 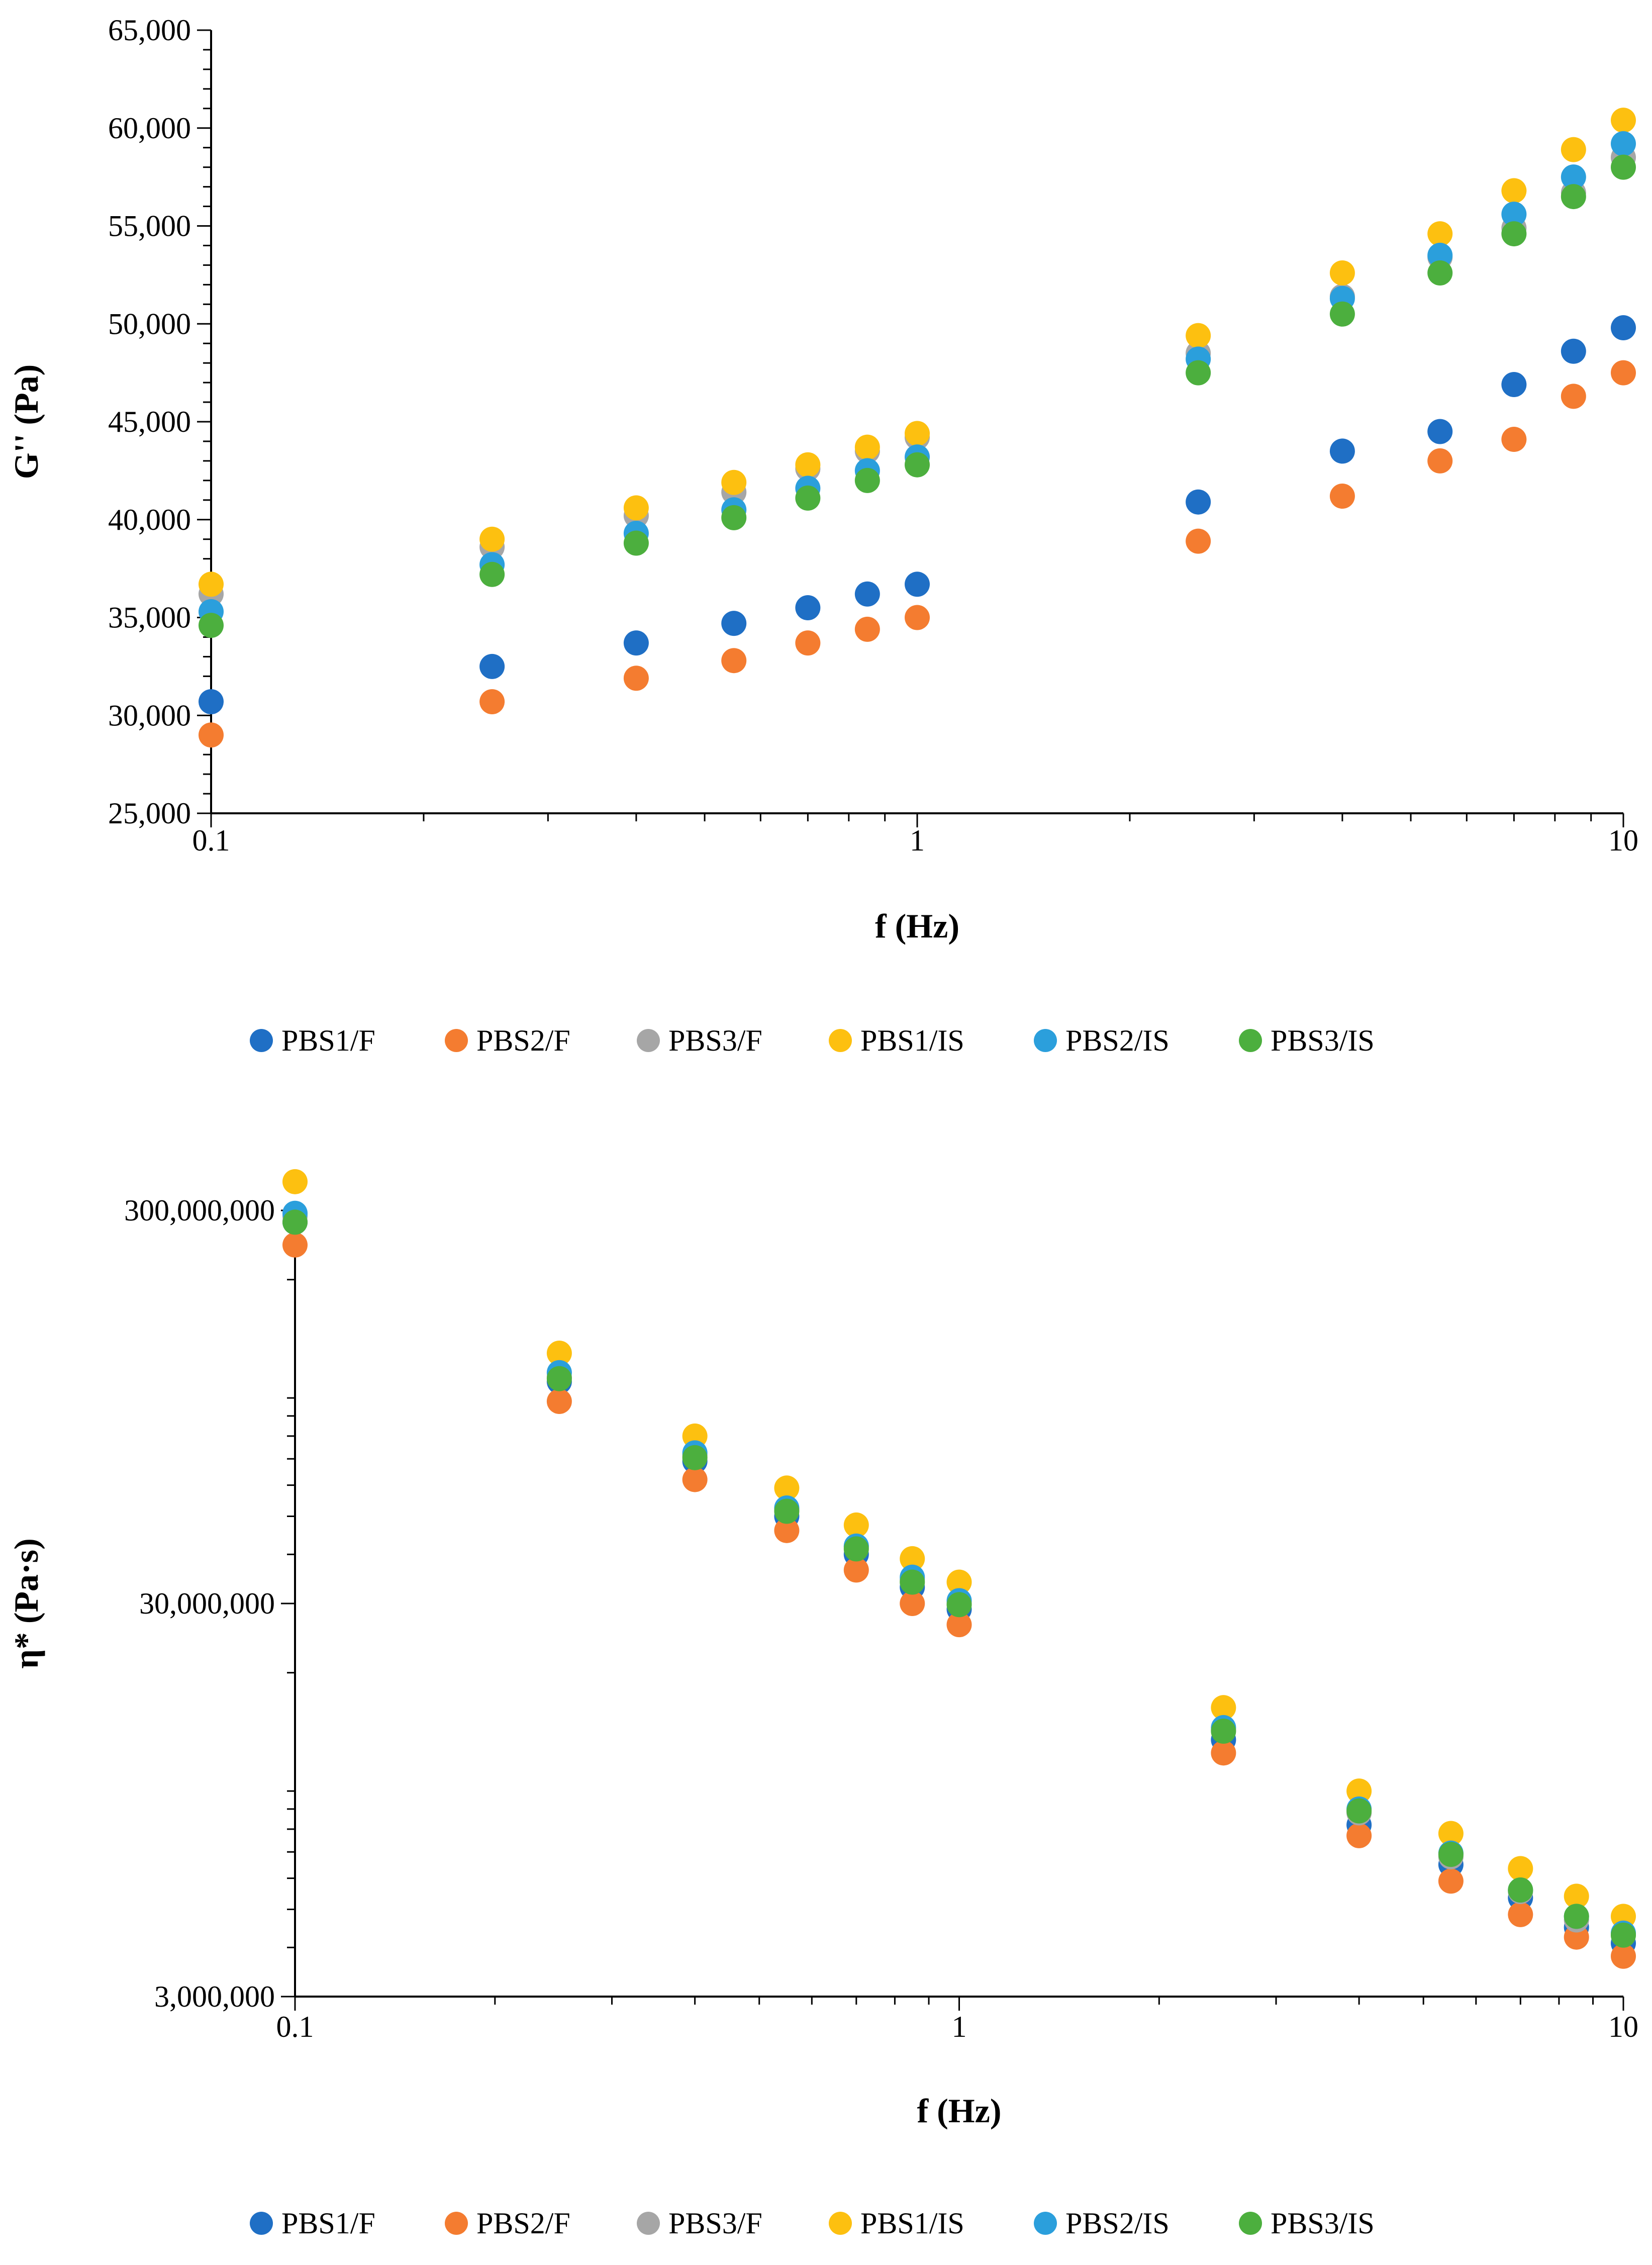 I want to click on x-tick-label: 10, so click(x=1623, y=840).